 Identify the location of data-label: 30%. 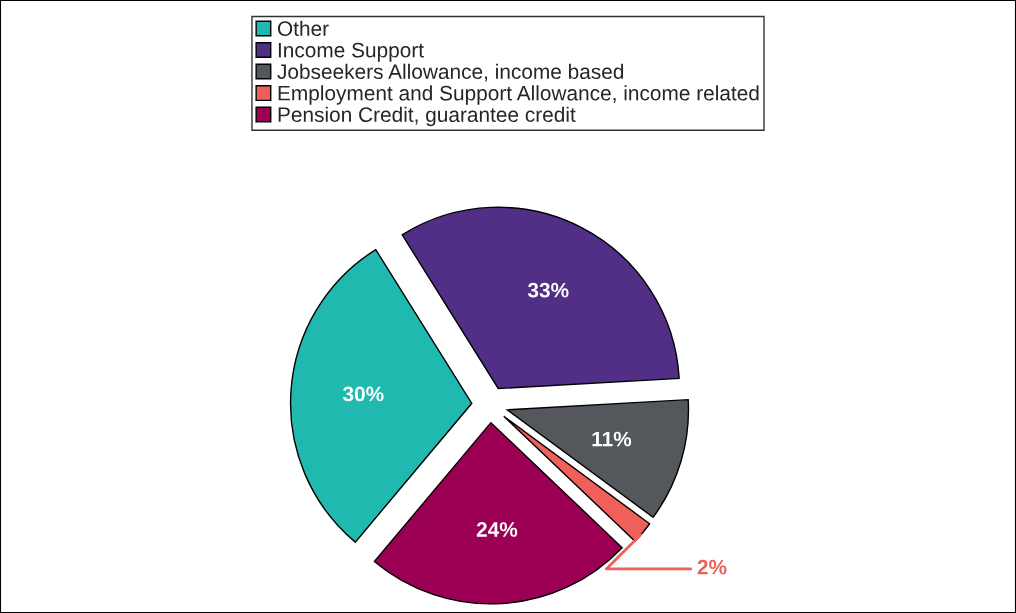
(363, 394).